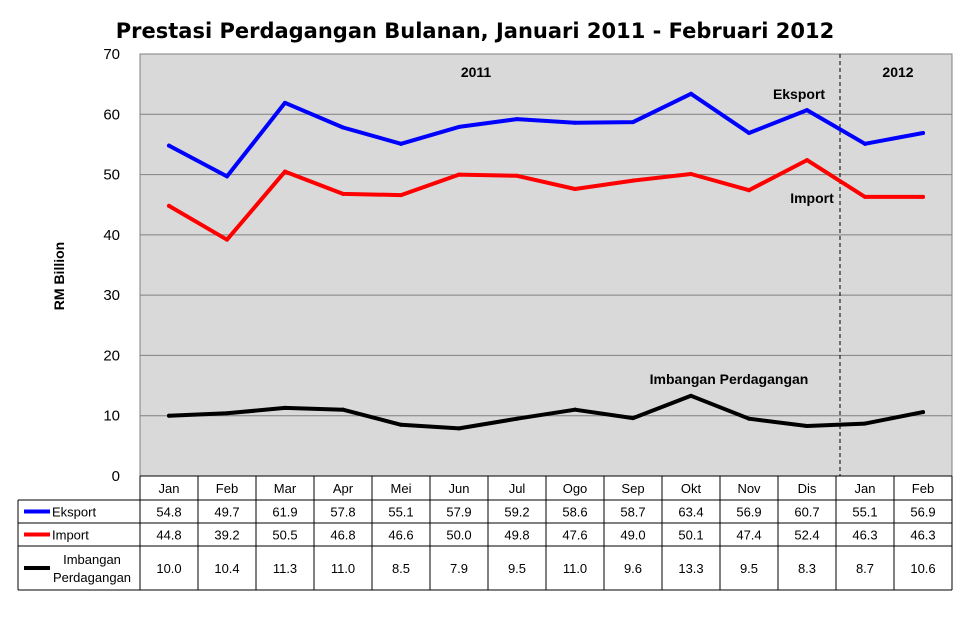 This screenshot has height=619, width=956. I want to click on x-tick-label: Nov, so click(749, 488).